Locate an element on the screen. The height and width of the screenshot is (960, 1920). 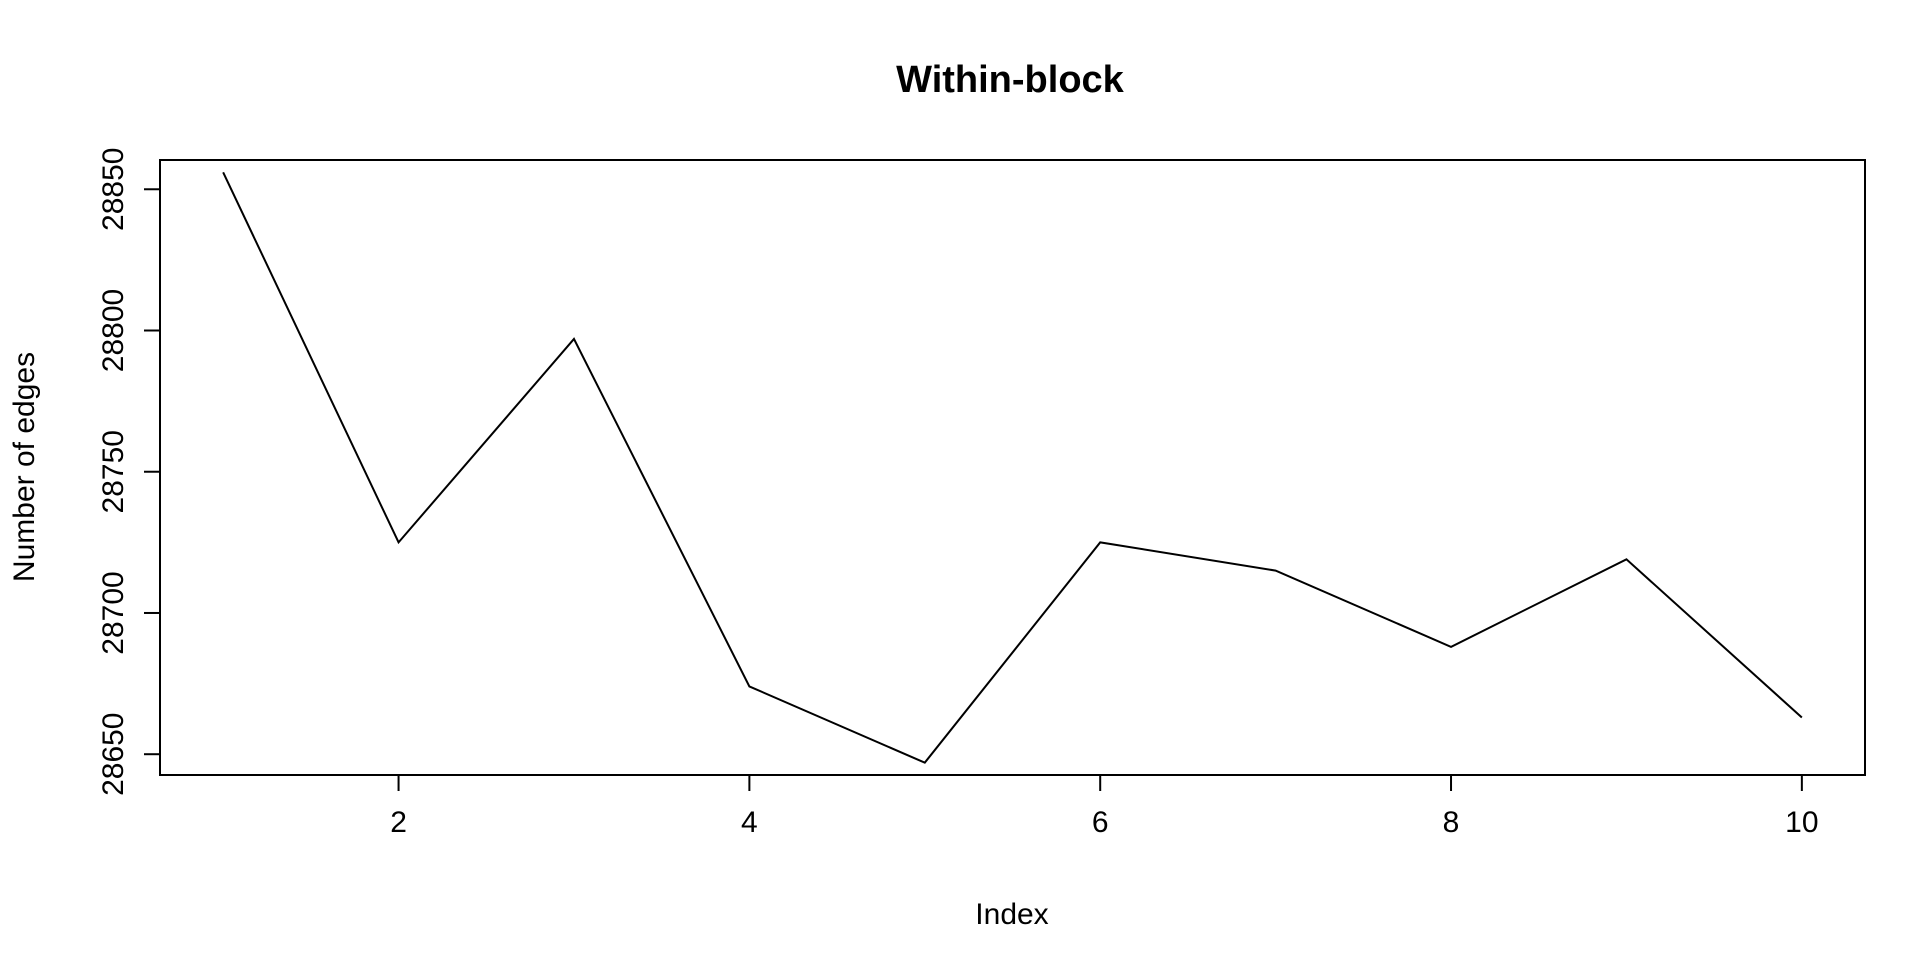
y-tick-label: 28650 is located at coordinates (113, 753).